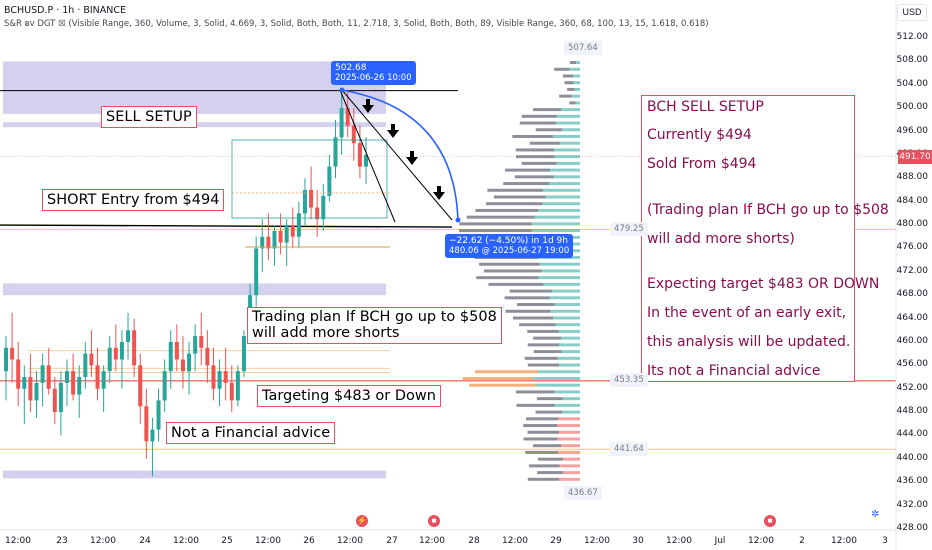  Describe the element at coordinates (373, 78) in the screenshot. I see `tooltip-date: 2025-06-26 10:00` at that location.